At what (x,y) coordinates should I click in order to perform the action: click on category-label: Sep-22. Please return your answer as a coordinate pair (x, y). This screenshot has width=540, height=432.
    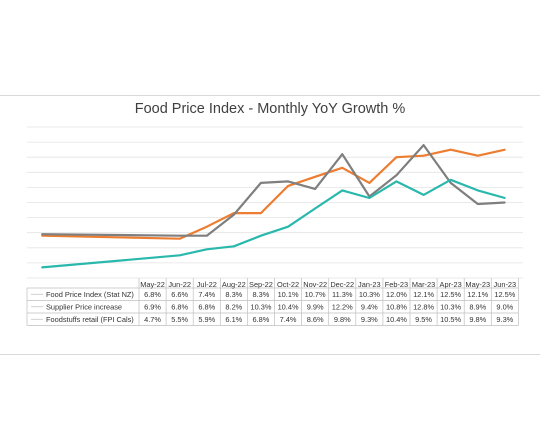
    Looking at the image, I should click on (261, 284).